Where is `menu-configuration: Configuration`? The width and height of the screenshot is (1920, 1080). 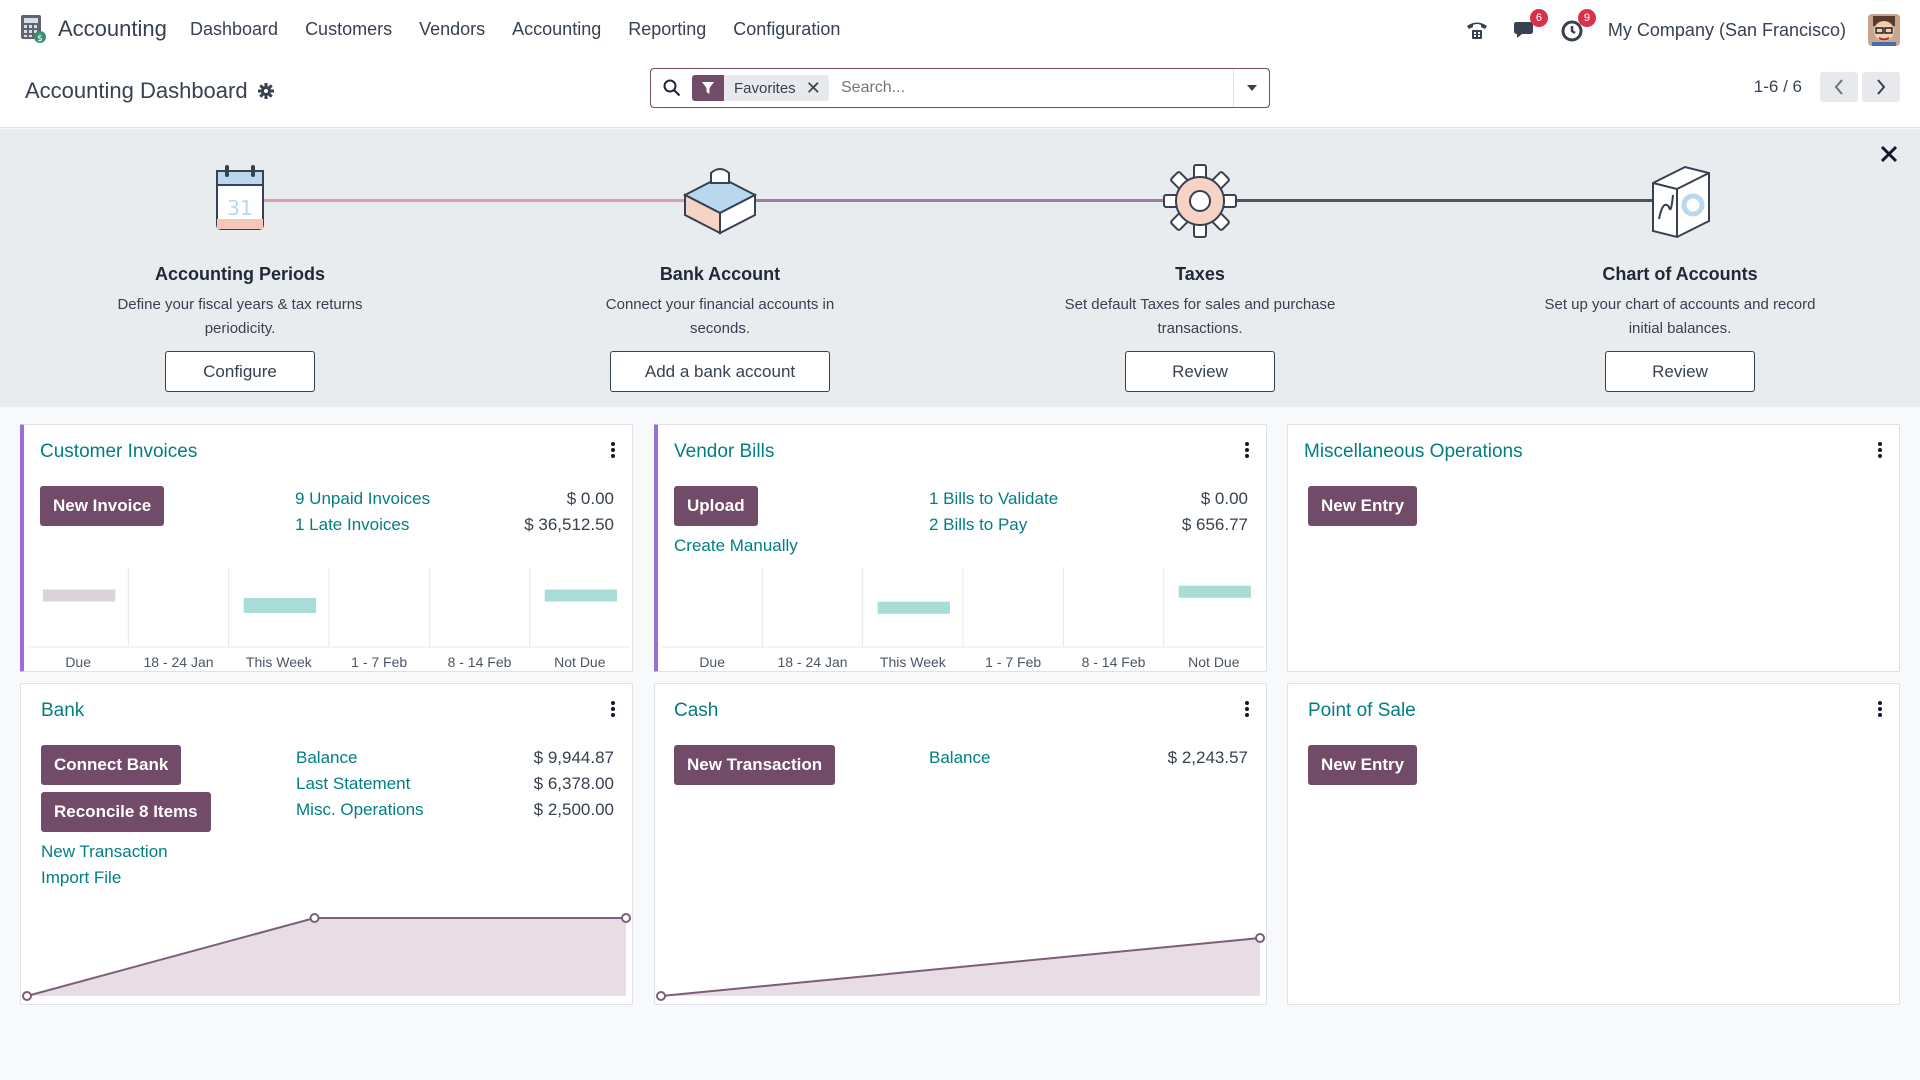
menu-configuration: Configuration is located at coordinates (787, 29).